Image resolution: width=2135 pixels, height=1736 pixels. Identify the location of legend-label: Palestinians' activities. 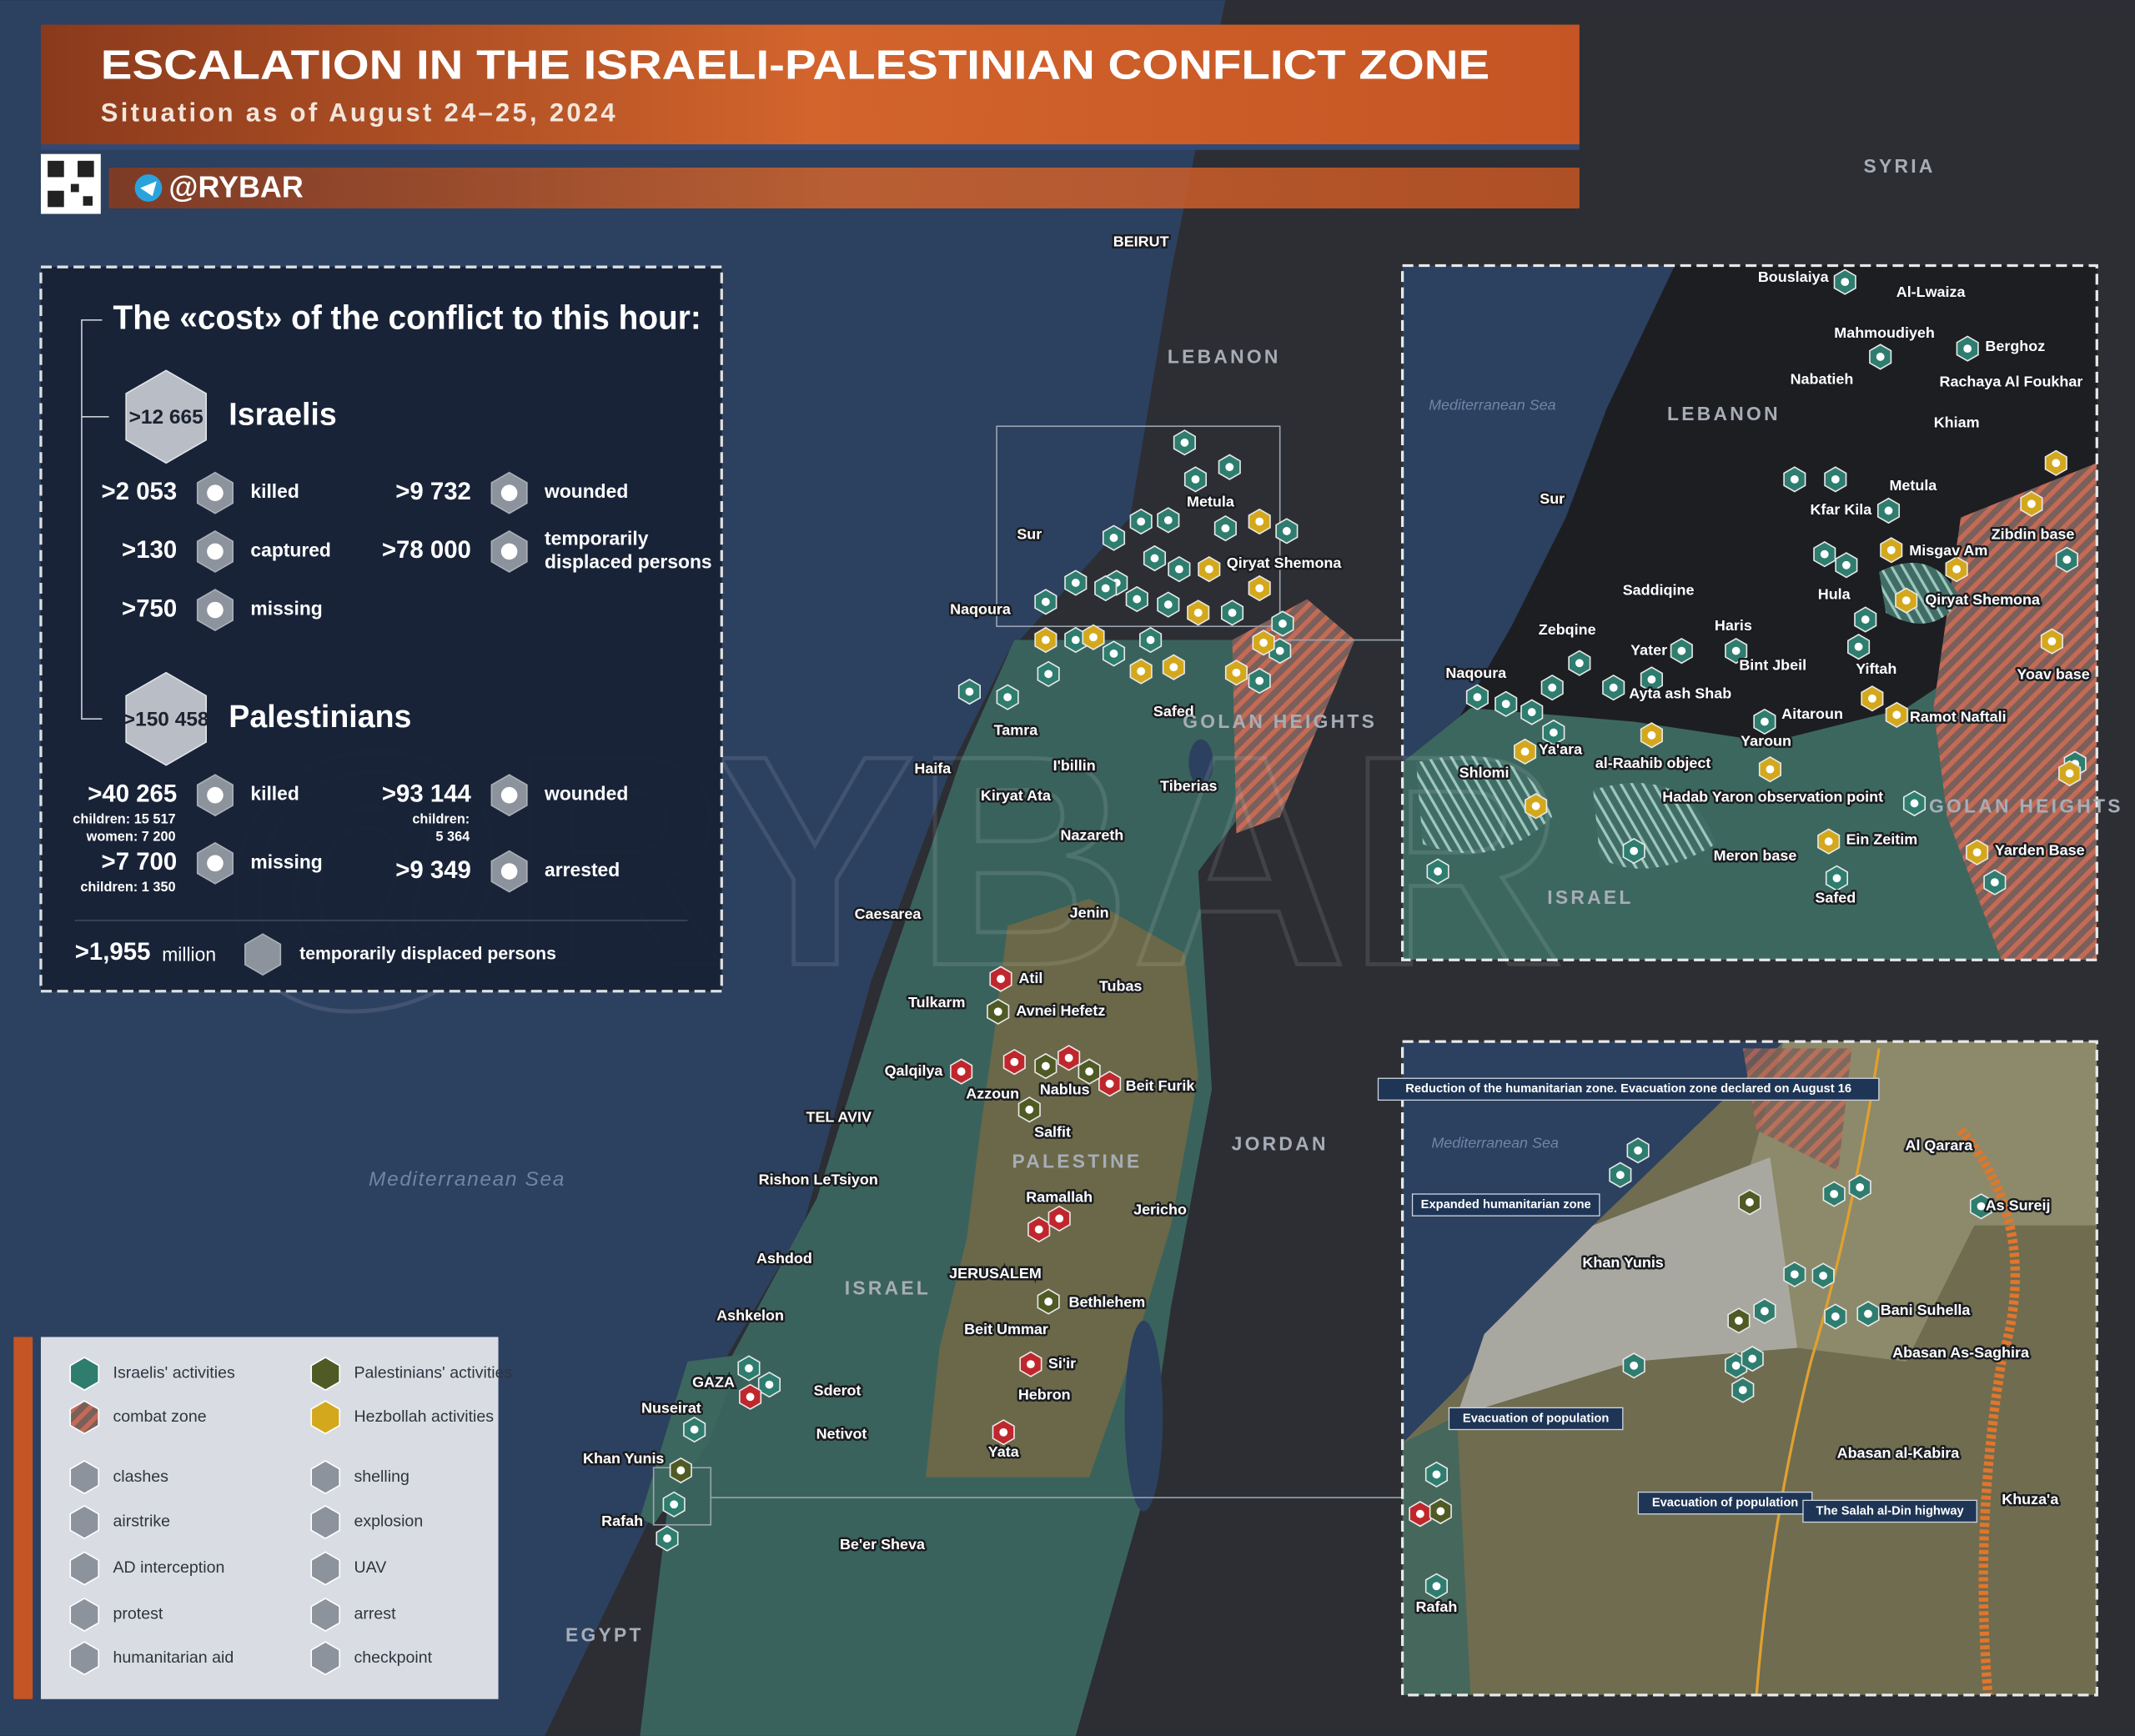
(433, 1373).